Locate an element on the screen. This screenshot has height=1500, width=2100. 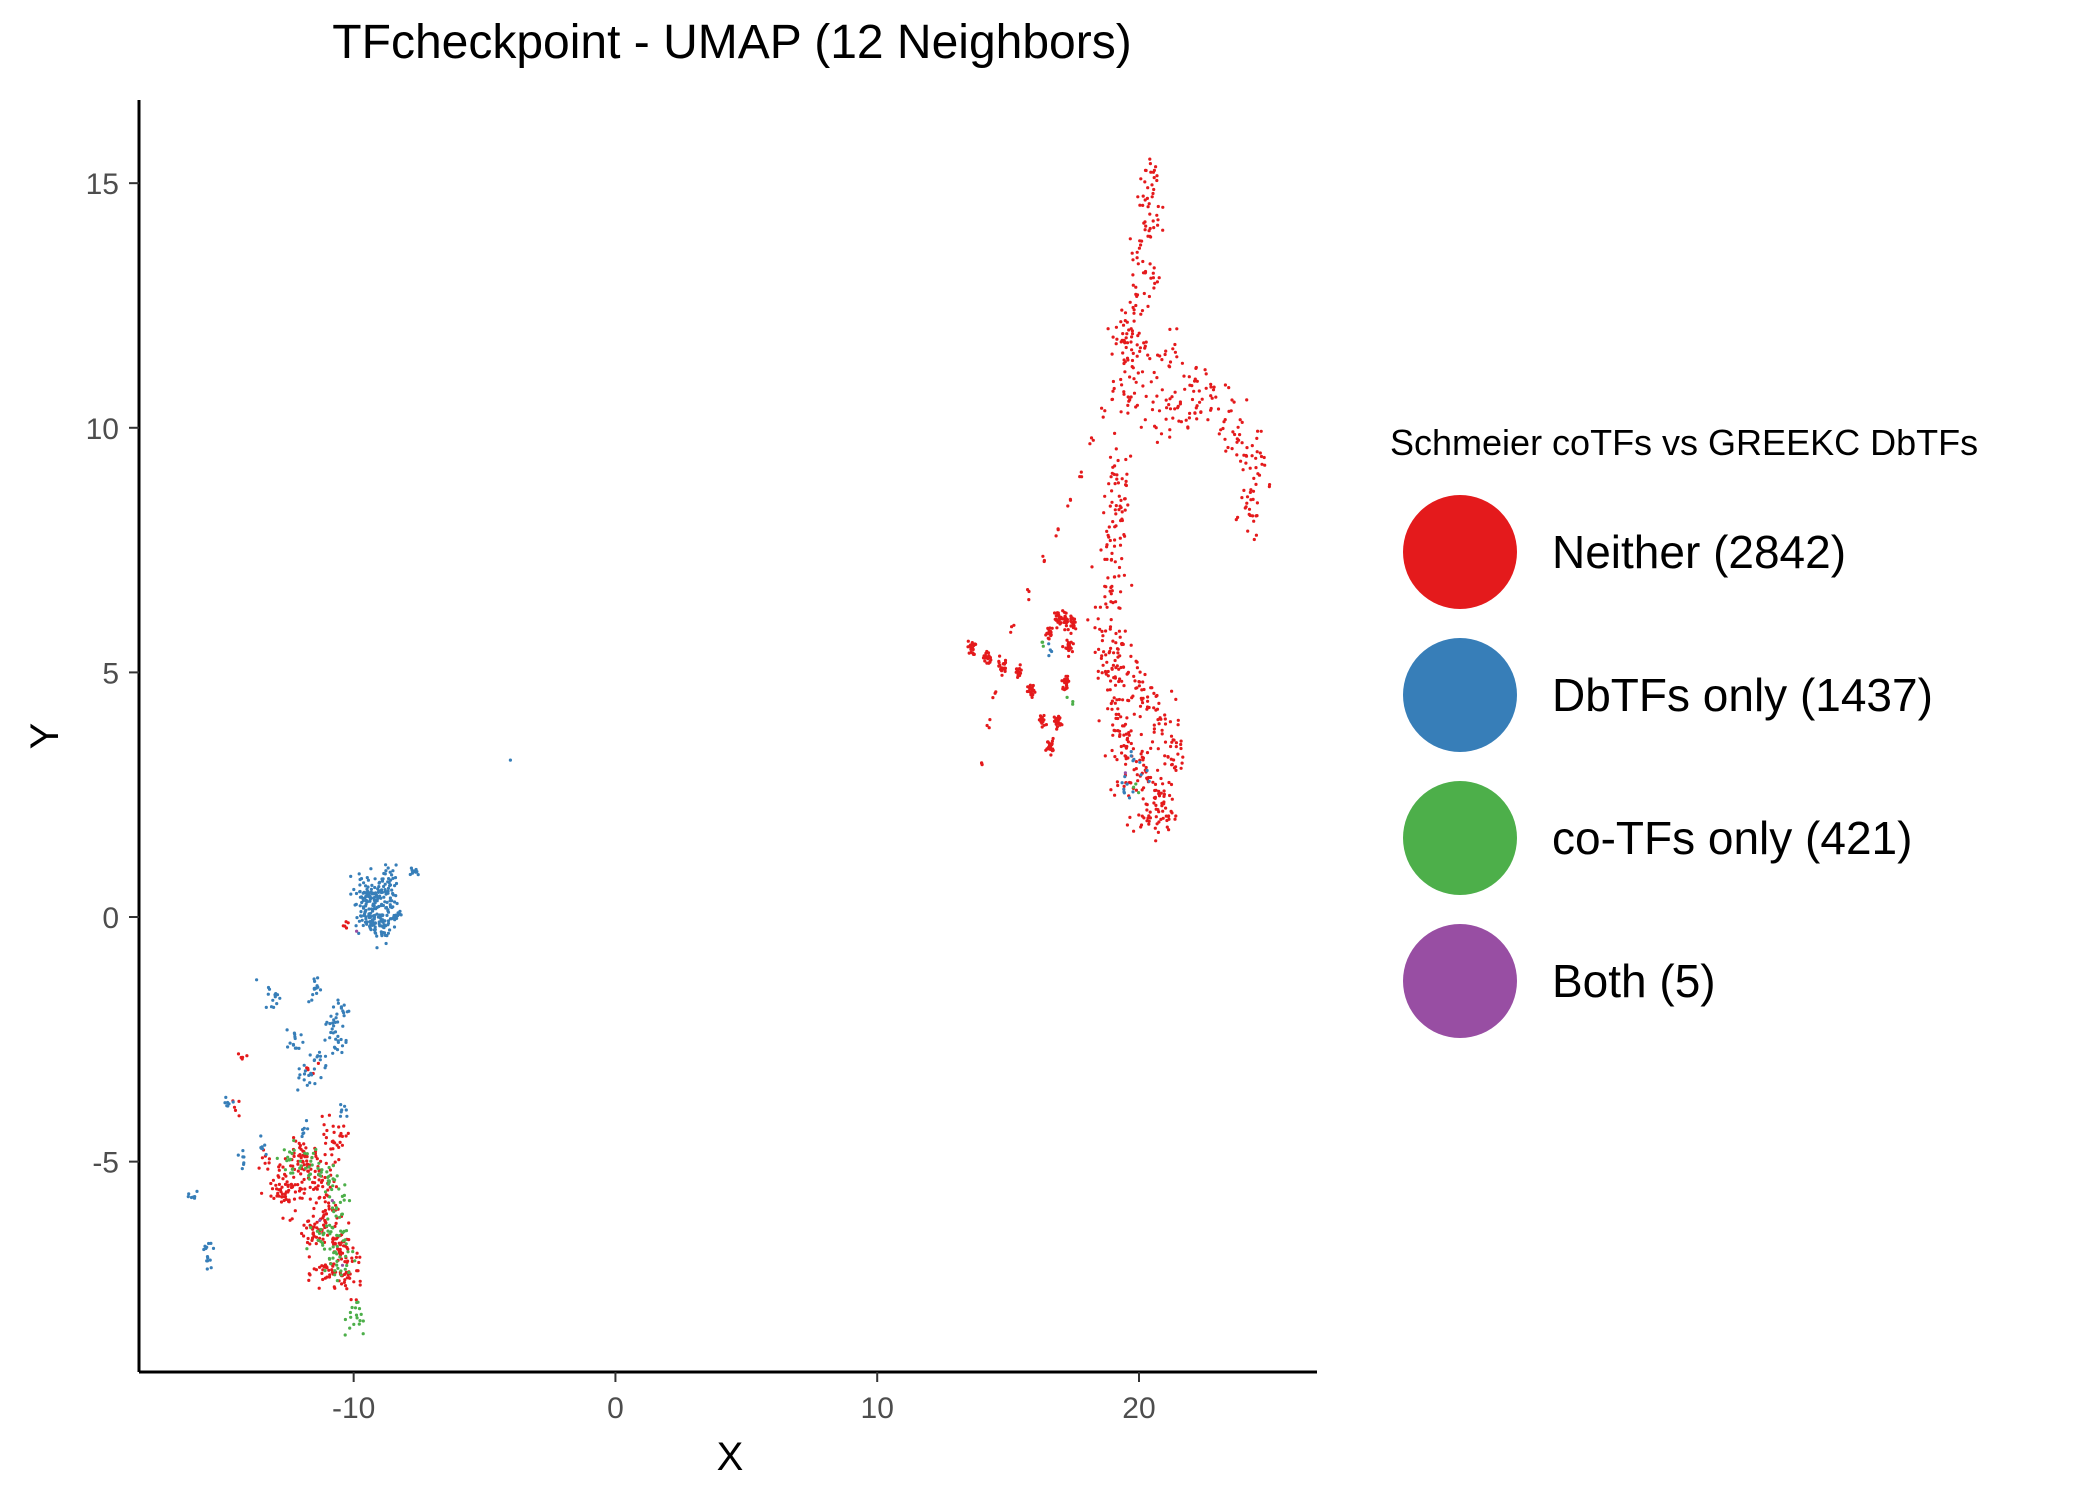
legend-label-1: DbTFs only (1437) is located at coordinates (1742, 695).